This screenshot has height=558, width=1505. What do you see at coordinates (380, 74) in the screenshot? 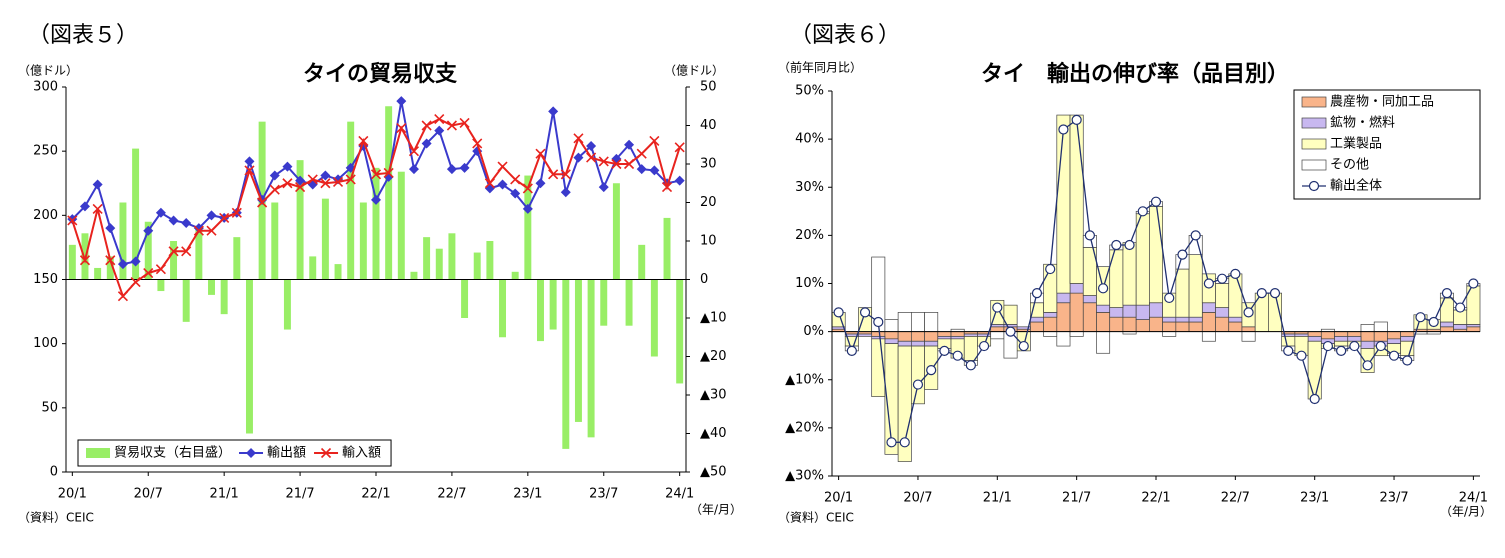
I see `chart-title: タイの貿易収支` at bounding box center [380, 74].